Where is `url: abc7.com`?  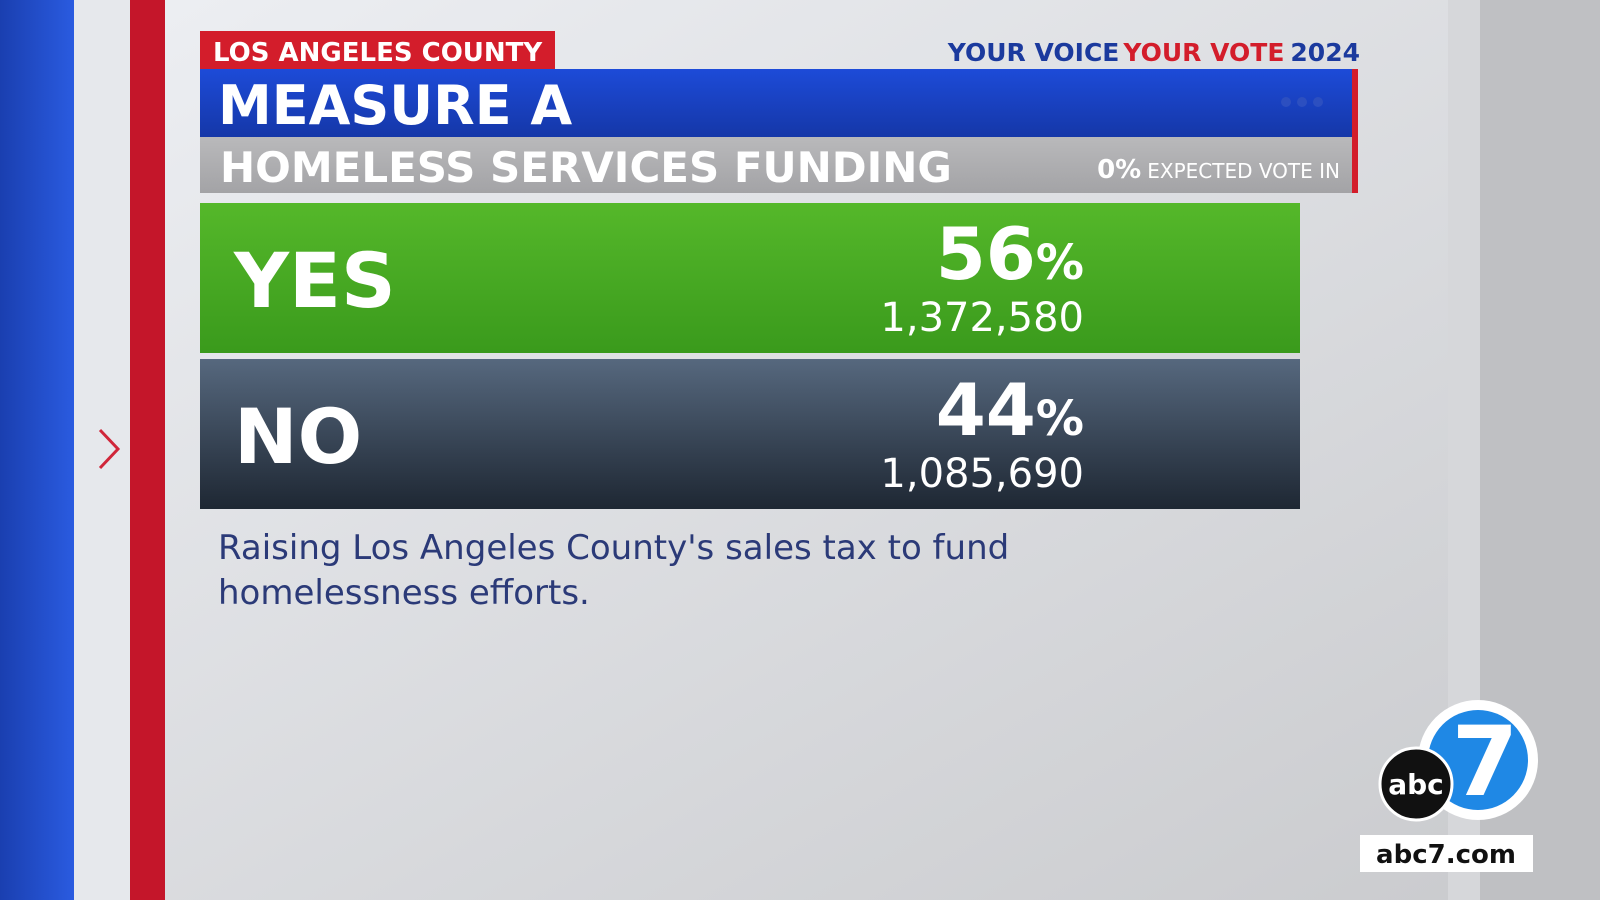 url: abc7.com is located at coordinates (1446, 855).